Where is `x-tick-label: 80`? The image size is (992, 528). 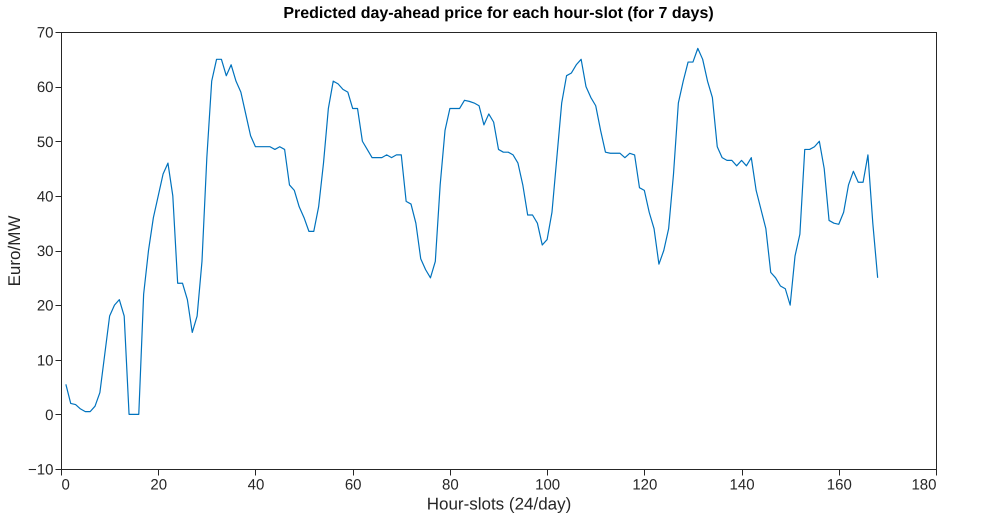
x-tick-label: 80 is located at coordinates (450, 485).